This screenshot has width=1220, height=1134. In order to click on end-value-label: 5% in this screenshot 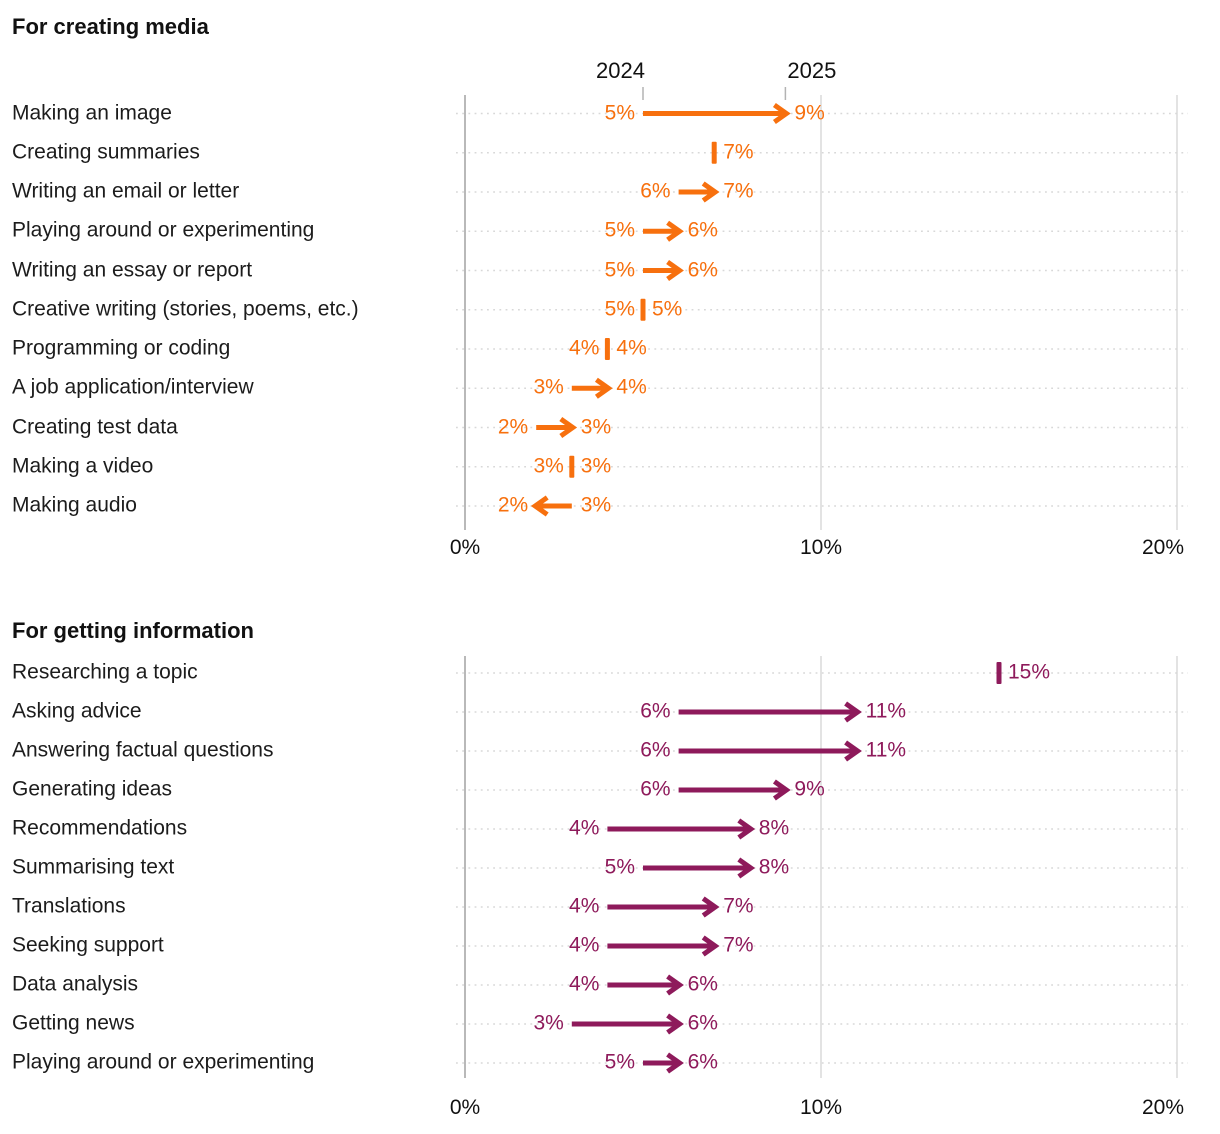, I will do `click(667, 309)`.